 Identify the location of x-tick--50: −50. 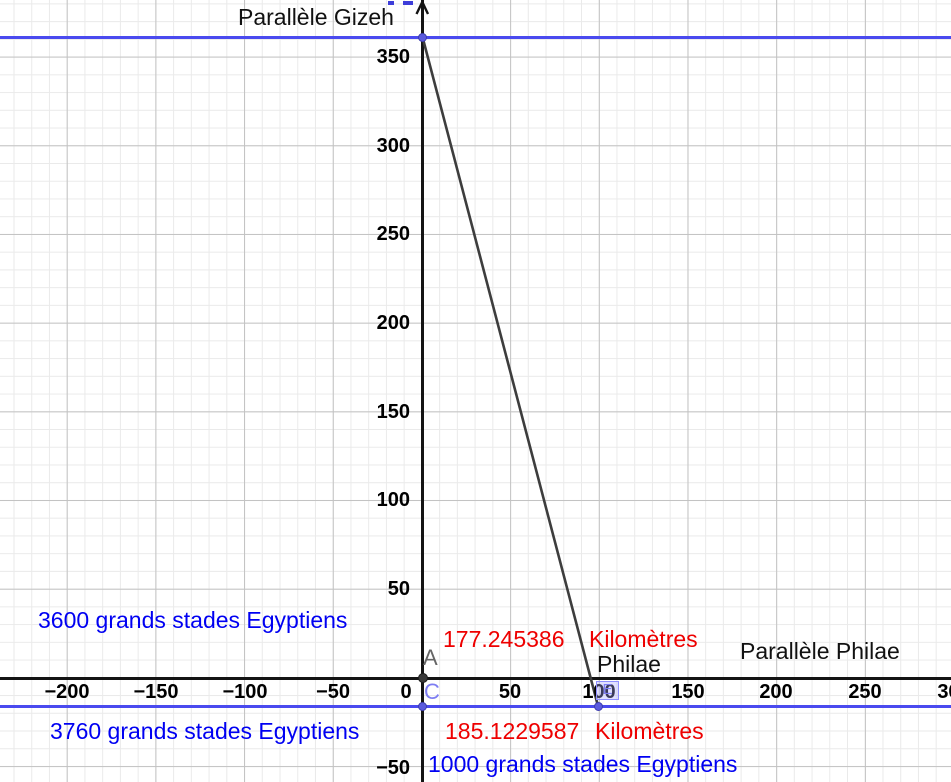
(333, 692).